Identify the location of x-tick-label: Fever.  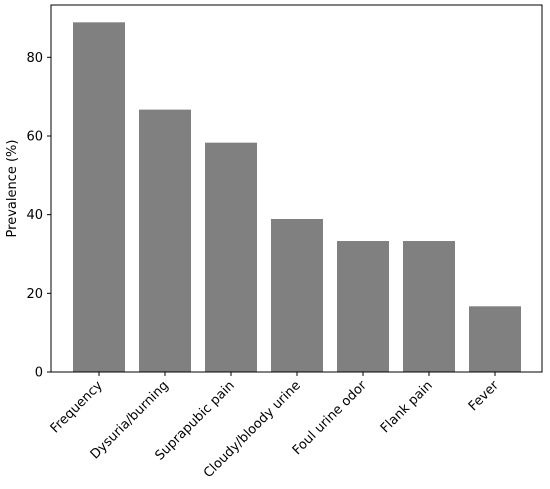
(484, 396).